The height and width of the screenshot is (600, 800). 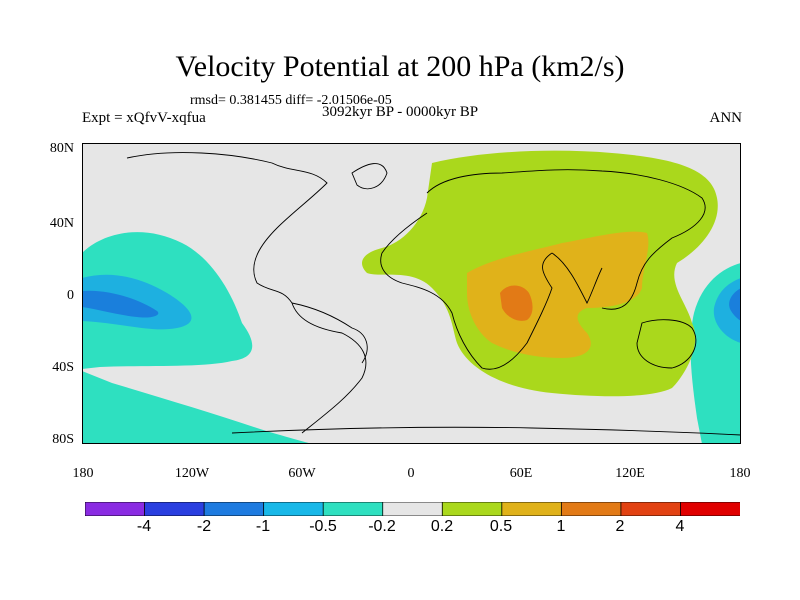 What do you see at coordinates (323, 526) in the screenshot?
I see `colorbar-label: -0.5` at bounding box center [323, 526].